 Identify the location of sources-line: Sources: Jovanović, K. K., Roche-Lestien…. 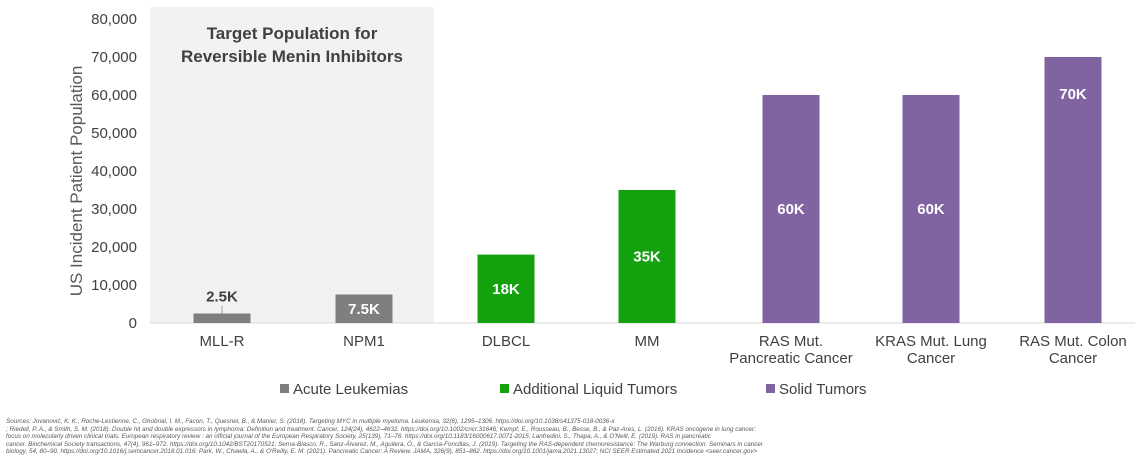
(310, 421).